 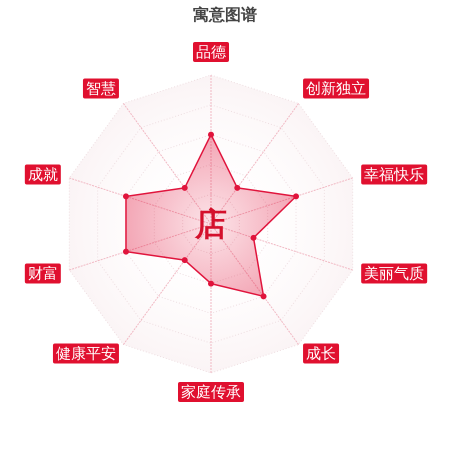 What do you see at coordinates (211, 392) in the screenshot?
I see `spoke-label: 家庭传承` at bounding box center [211, 392].